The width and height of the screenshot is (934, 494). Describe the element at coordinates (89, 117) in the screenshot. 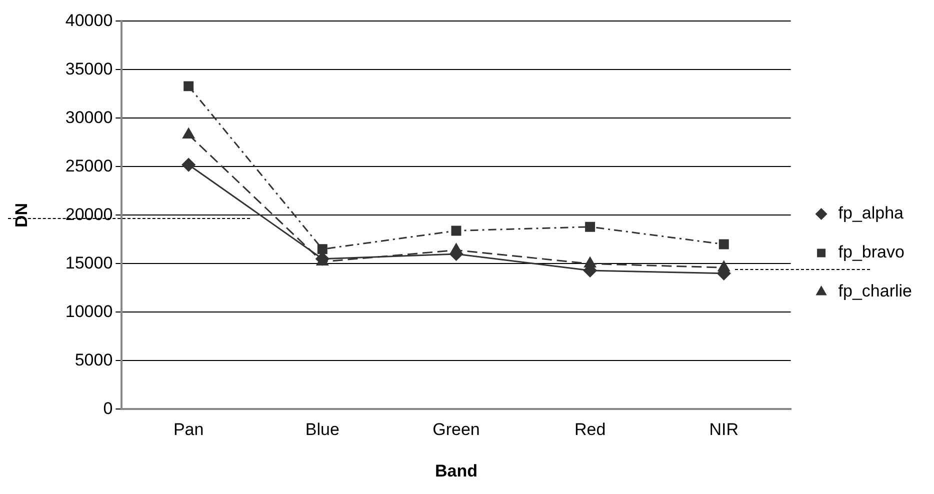

I see `y-tick-label: 30000` at that location.